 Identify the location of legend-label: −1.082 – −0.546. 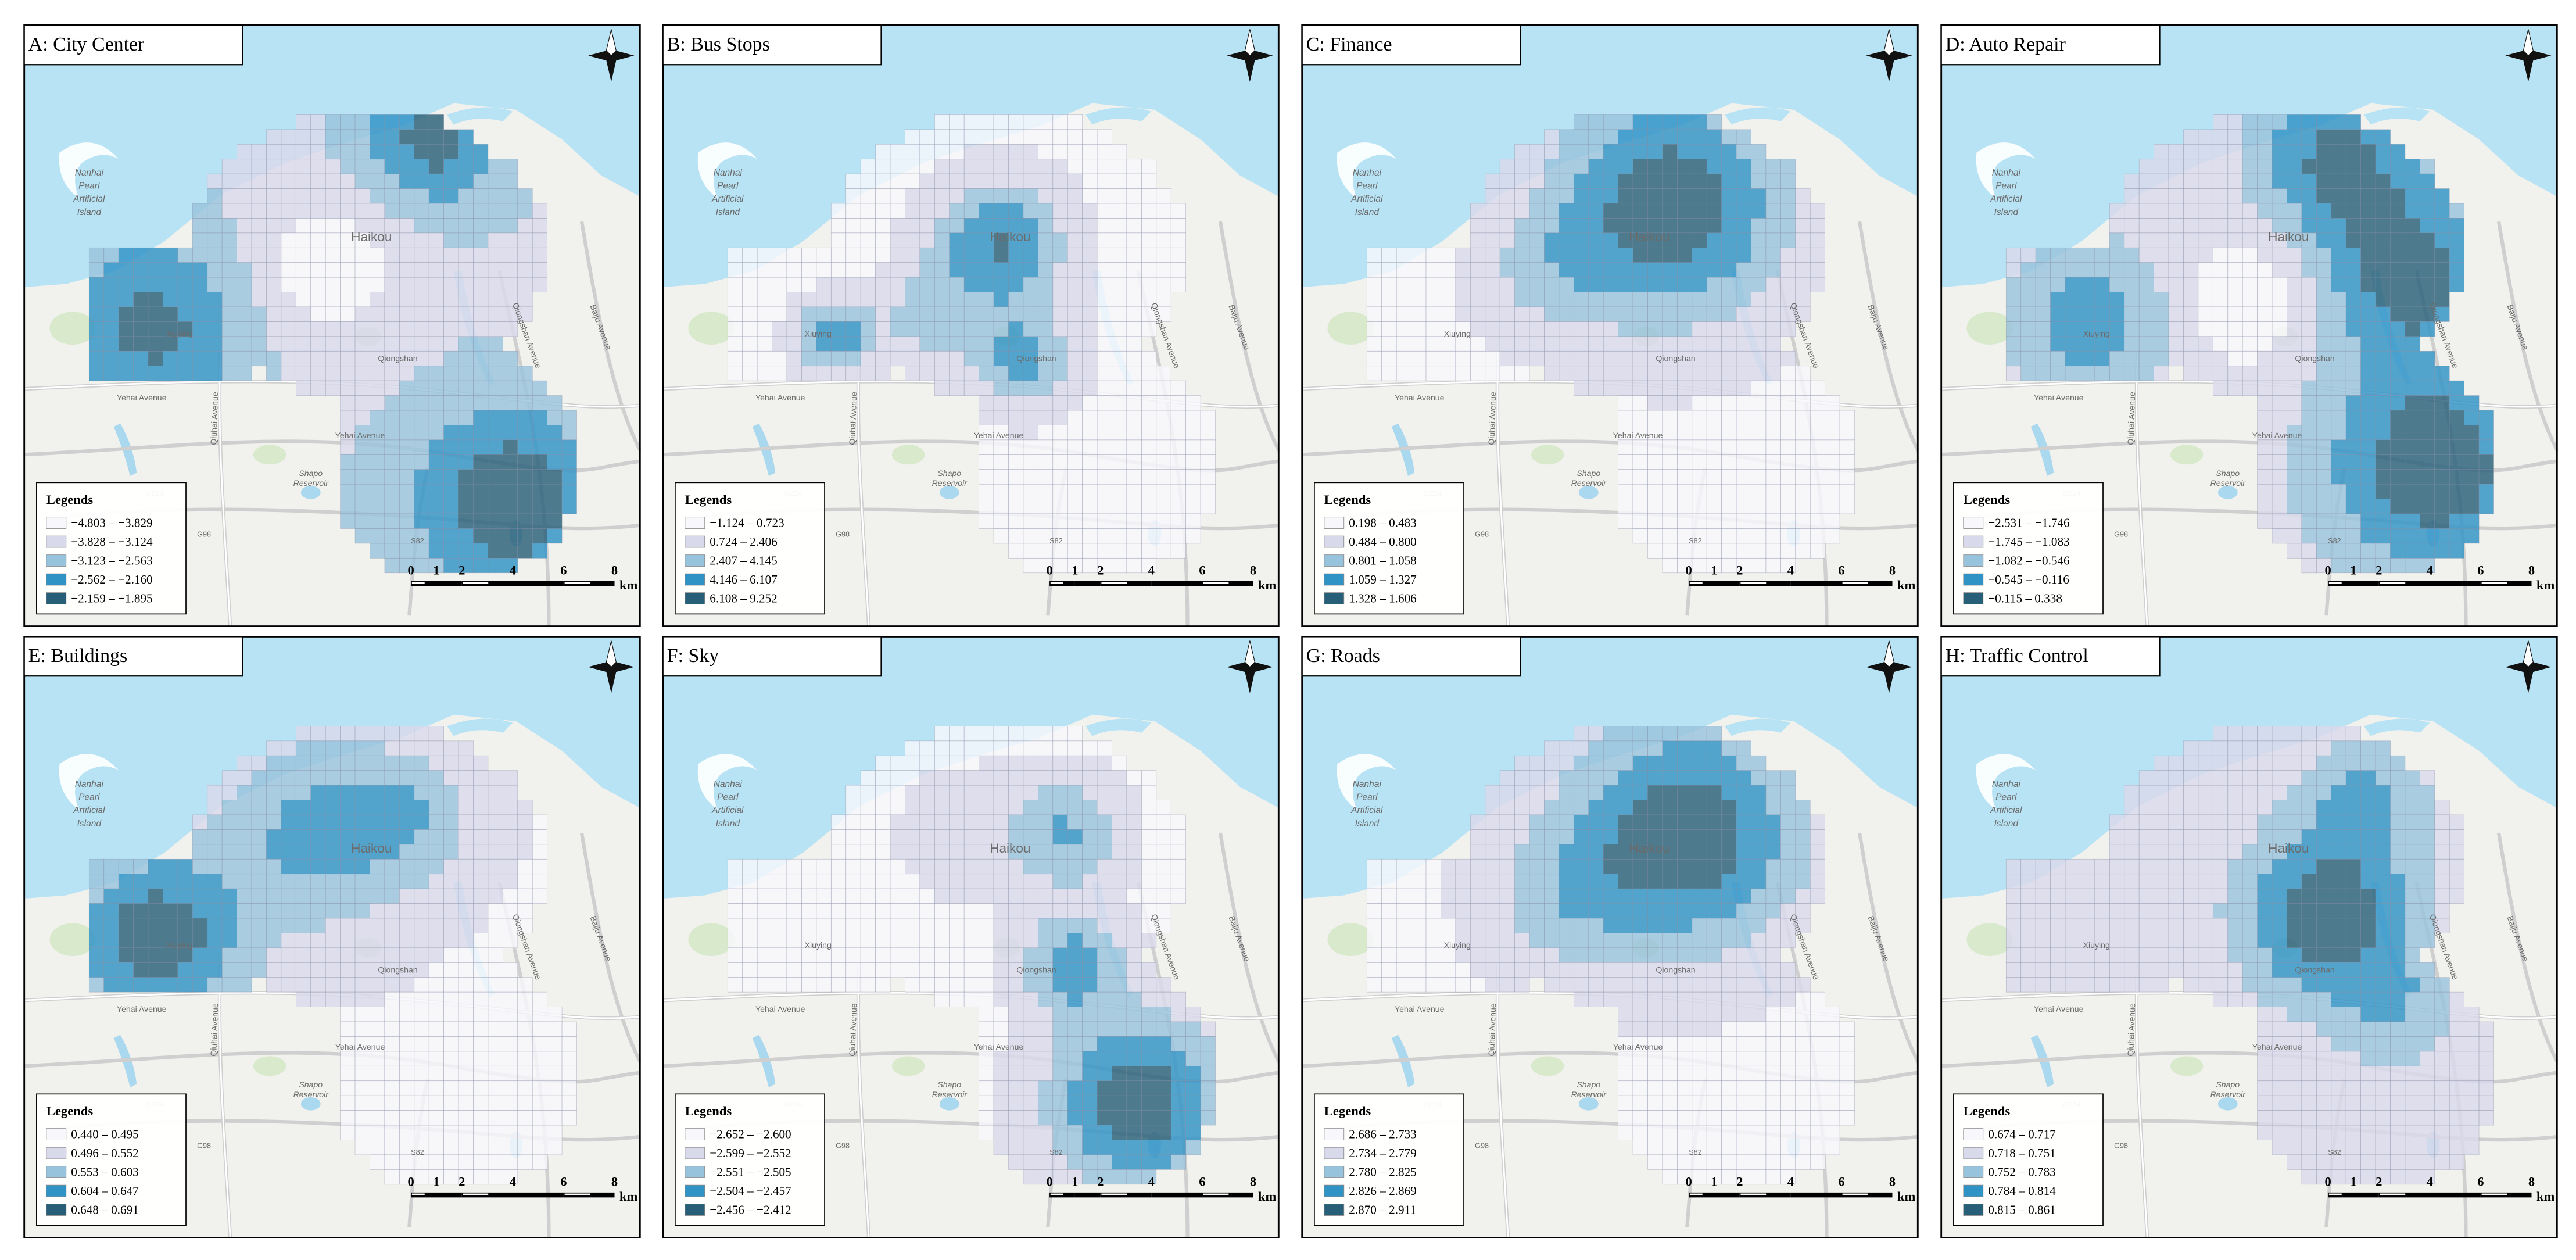
(2028, 561).